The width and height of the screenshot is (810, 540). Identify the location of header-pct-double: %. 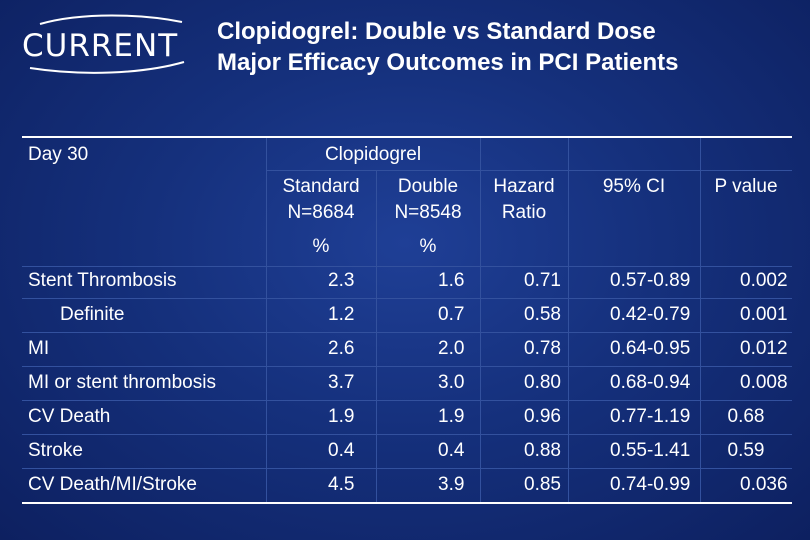
(428, 246).